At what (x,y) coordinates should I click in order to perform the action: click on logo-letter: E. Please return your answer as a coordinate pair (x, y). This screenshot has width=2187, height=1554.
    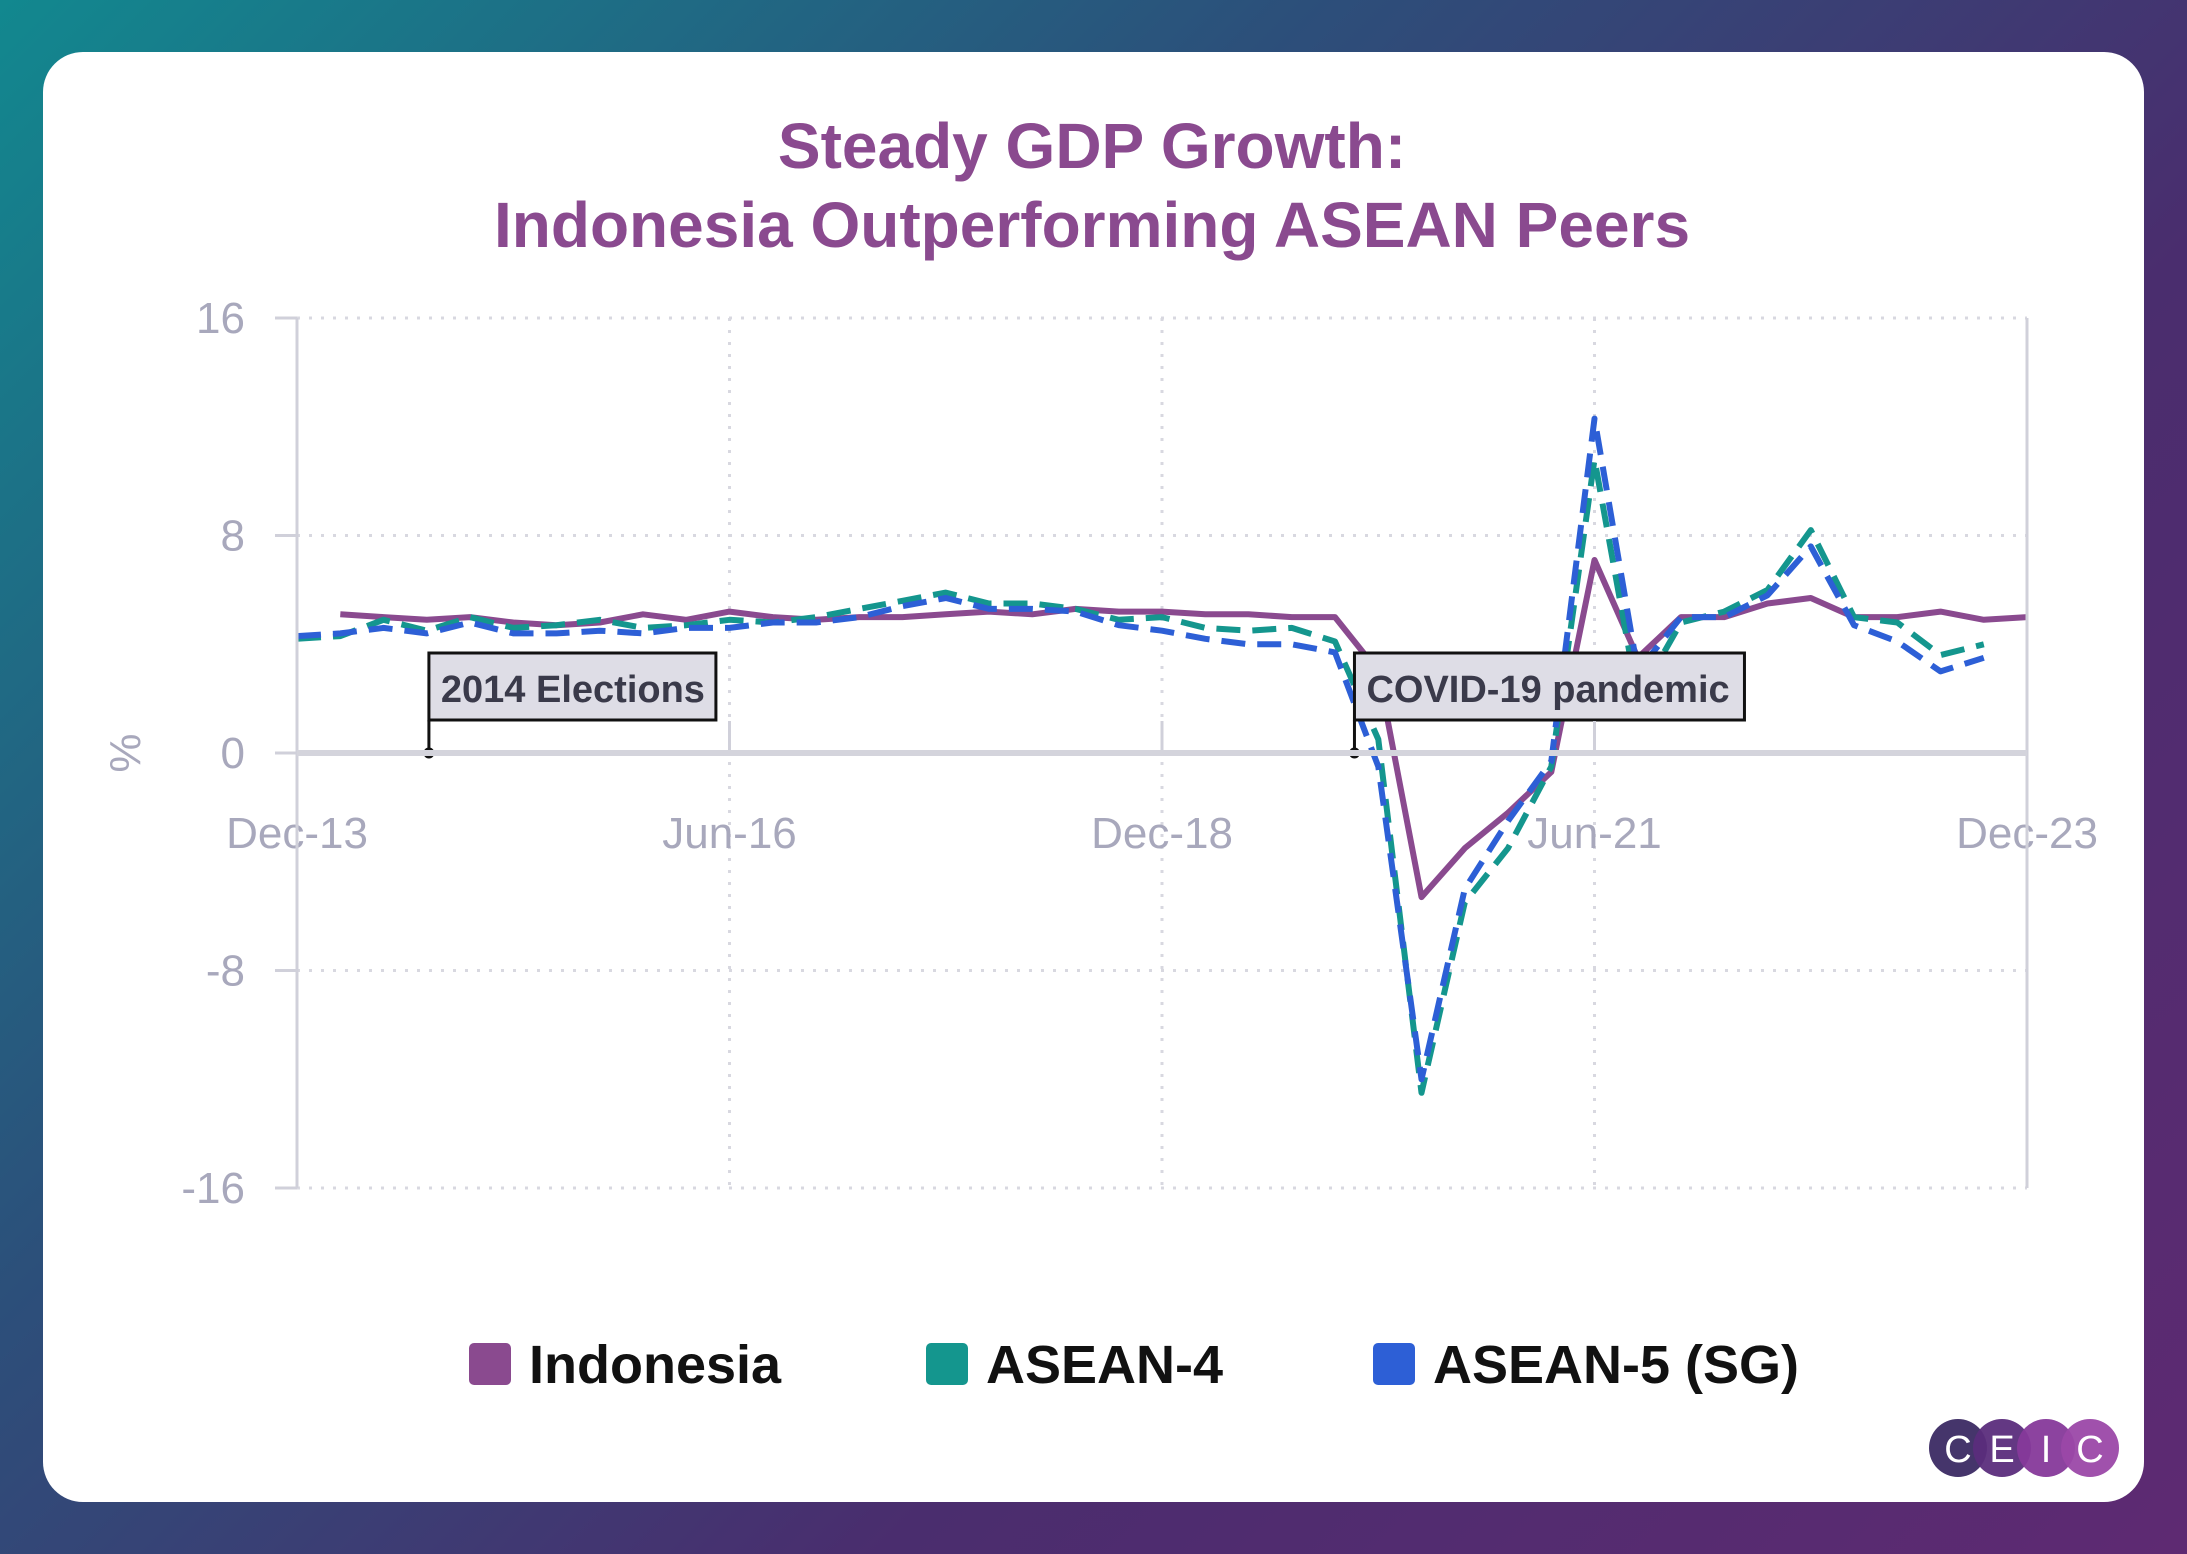
    Looking at the image, I should click on (2001, 1450).